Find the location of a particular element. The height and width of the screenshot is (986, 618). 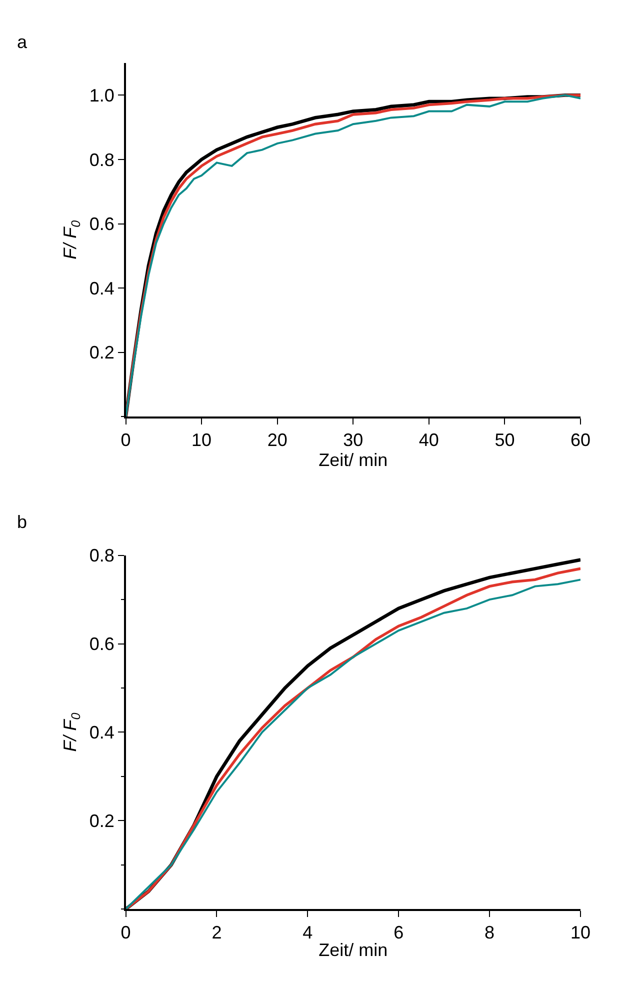

x-tick-label: 50 is located at coordinates (504, 440).